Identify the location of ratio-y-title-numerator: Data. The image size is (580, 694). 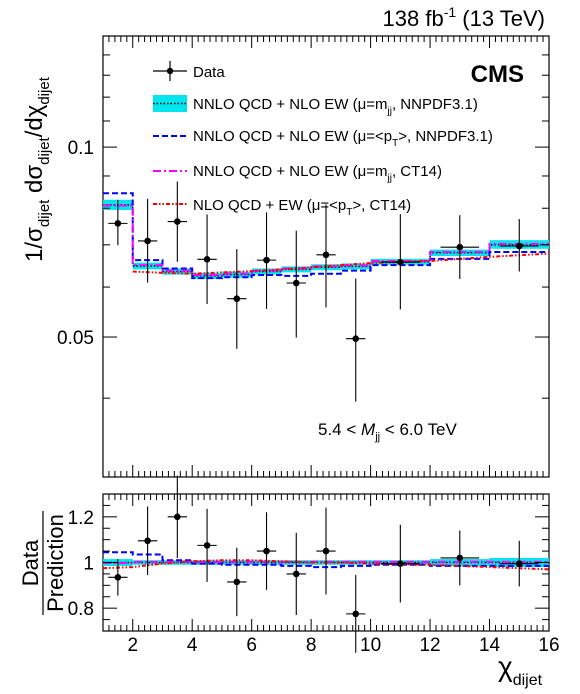
(30, 562).